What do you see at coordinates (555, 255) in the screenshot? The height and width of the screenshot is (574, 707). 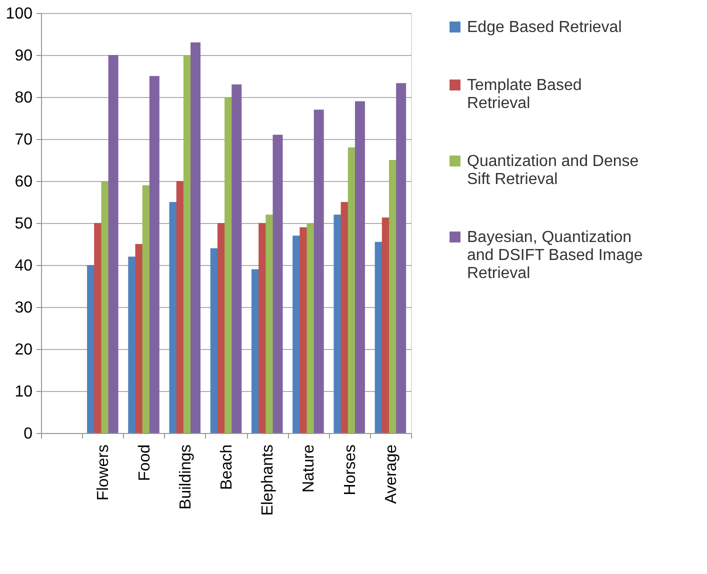 I see `legend-label: Bayesian, Quantization and DSIFT Based Image Retrieval` at bounding box center [555, 255].